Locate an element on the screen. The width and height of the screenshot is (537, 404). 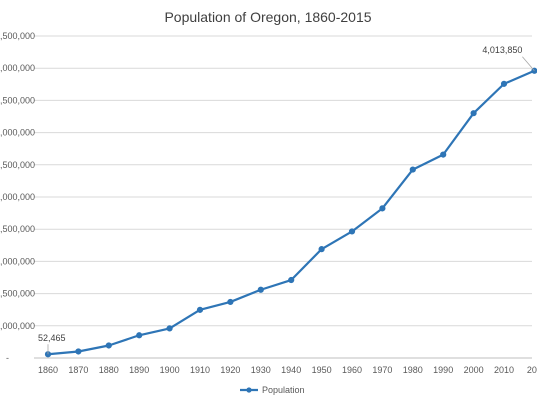
x-tick-label: 1880 is located at coordinates (109, 370).